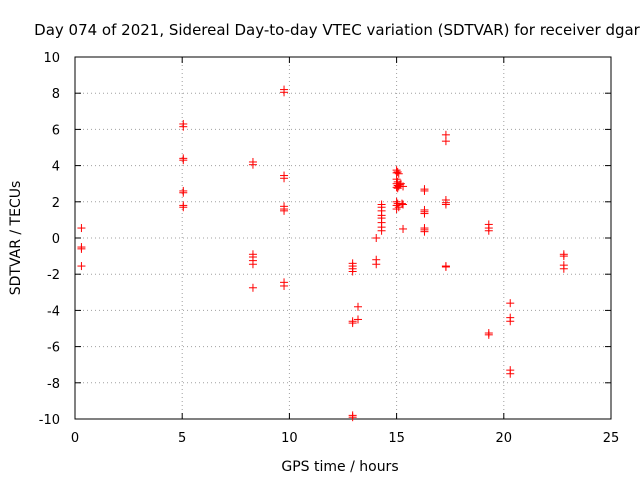  What do you see at coordinates (56, 94) in the screenshot?
I see `y-tick-label: 8` at bounding box center [56, 94].